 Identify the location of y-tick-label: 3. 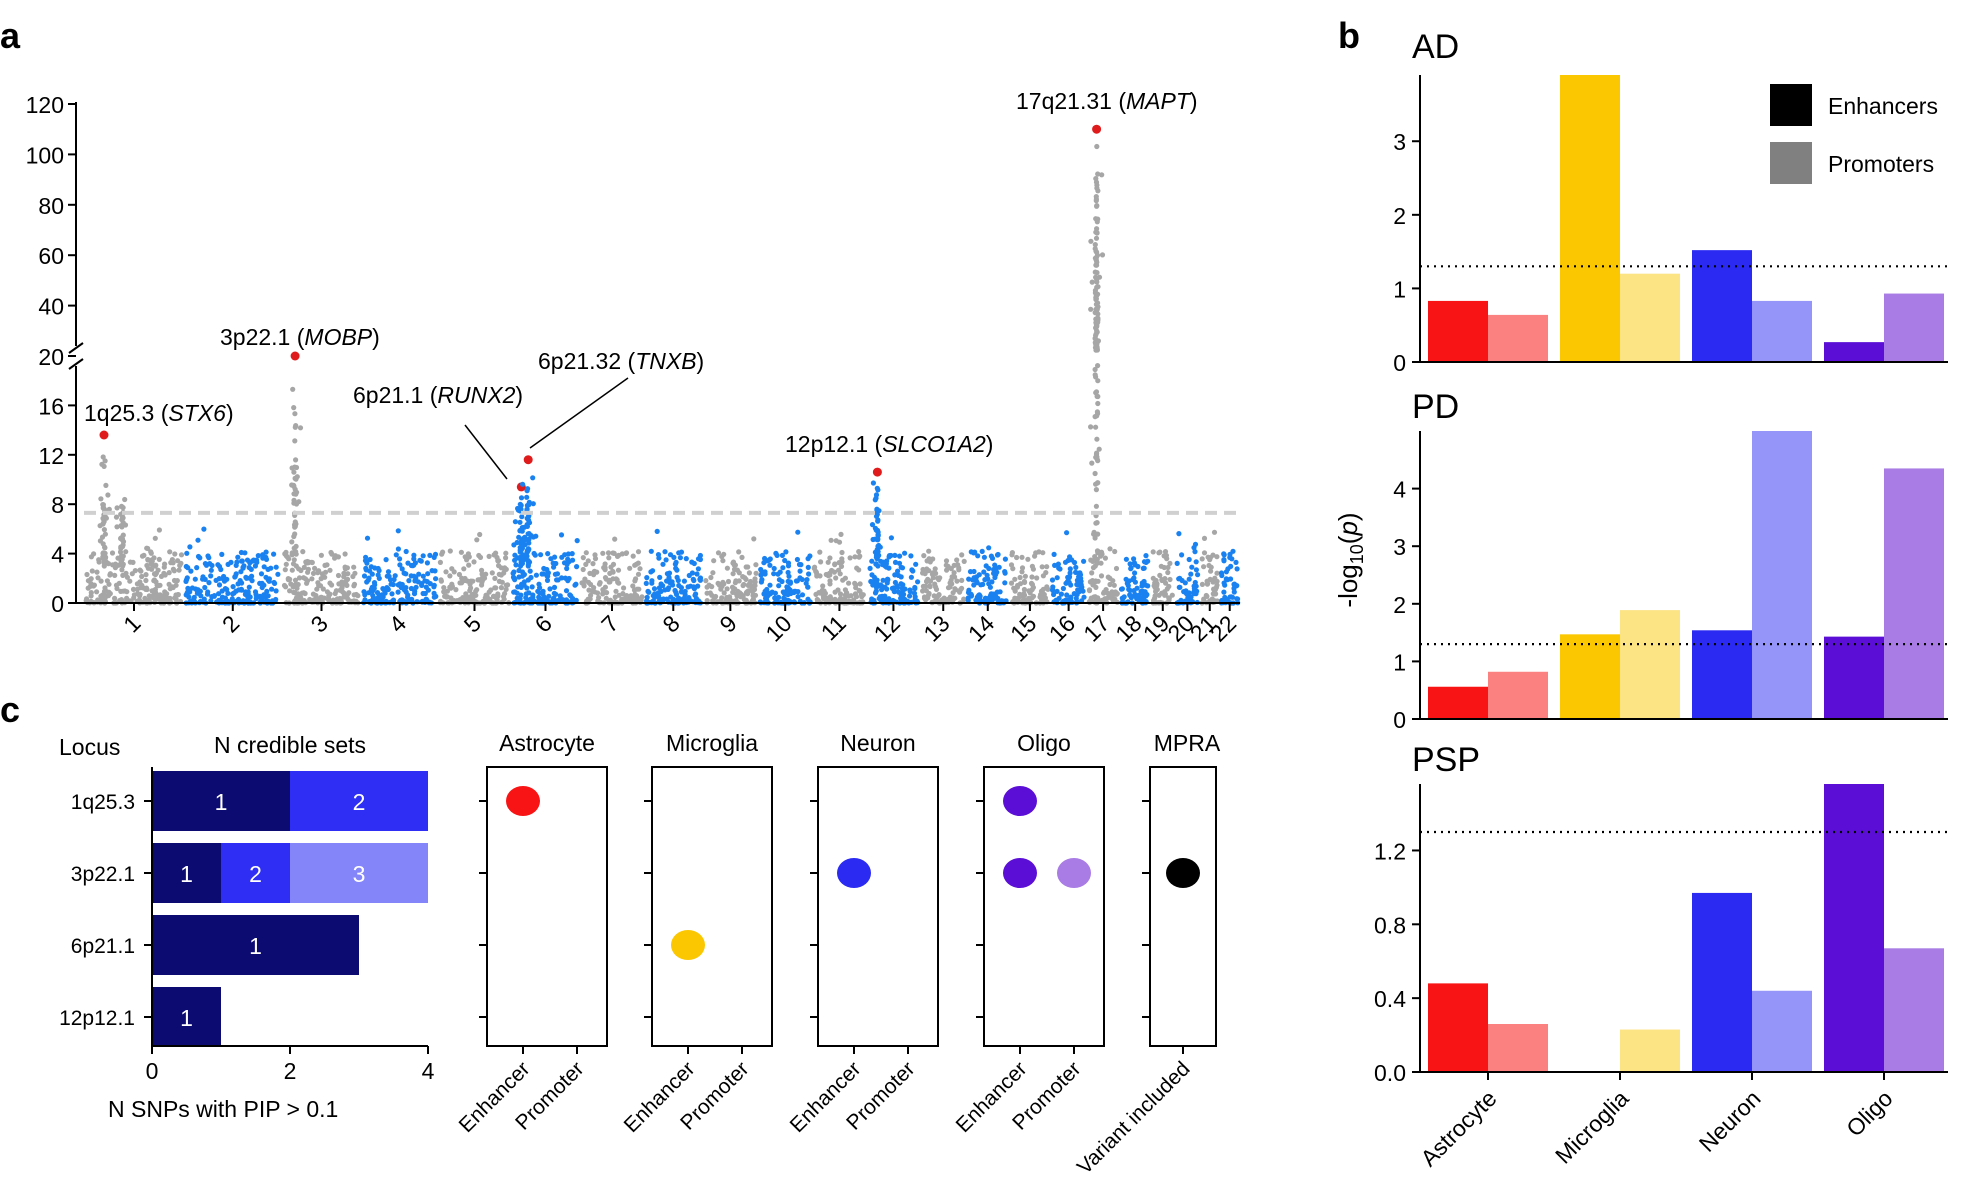
(1399, 142).